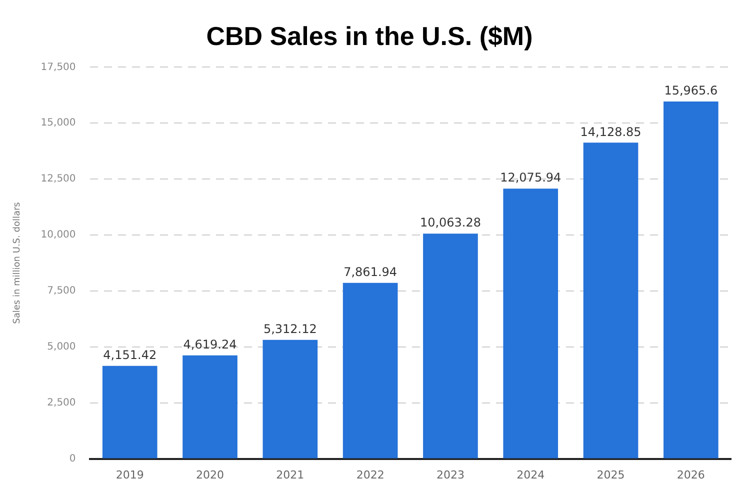 The height and width of the screenshot is (500, 749). I want to click on x-tick-label: 2026, so click(690, 475).